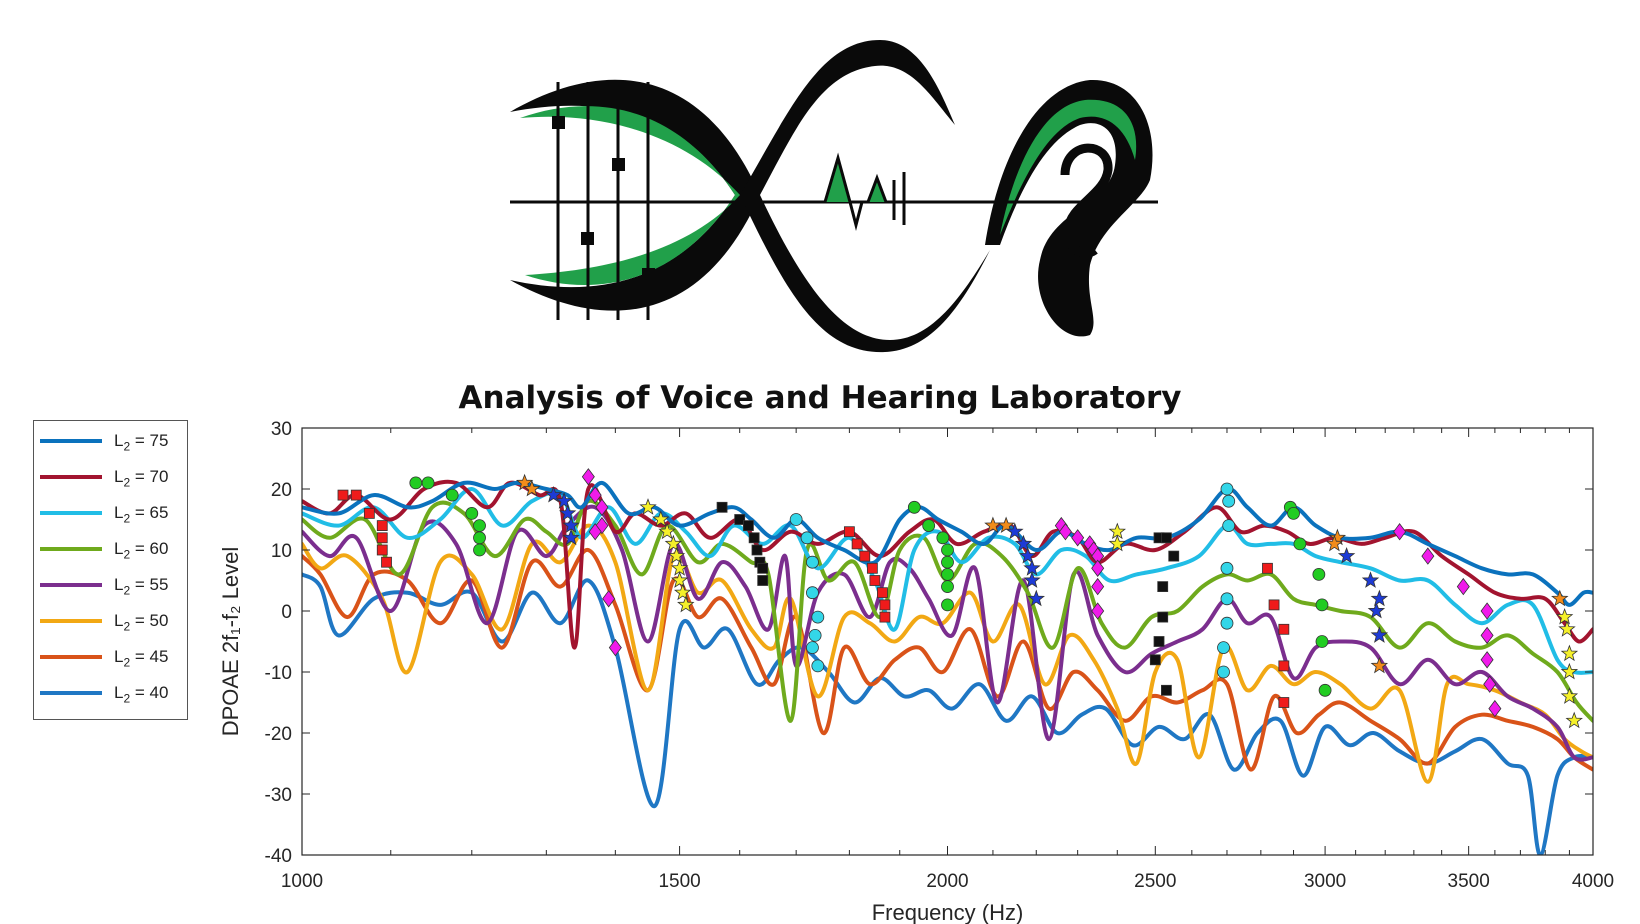 The image size is (1640, 924). I want to click on x-tick-label: 3500, so click(1469, 881).